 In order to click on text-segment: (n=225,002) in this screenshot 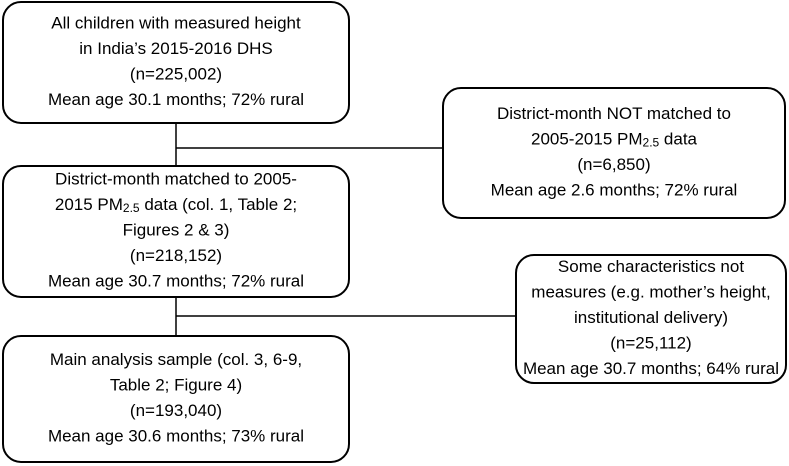, I will do `click(176, 74)`.